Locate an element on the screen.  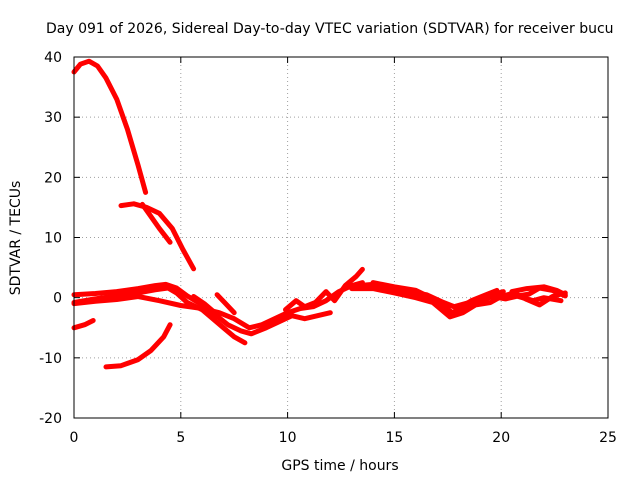
y-tick-label: 10 is located at coordinates (53, 239).